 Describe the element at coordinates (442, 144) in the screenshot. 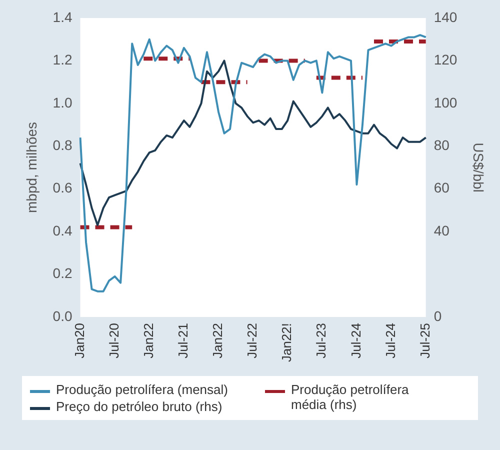

I see `y2-tick-label: 80` at that location.